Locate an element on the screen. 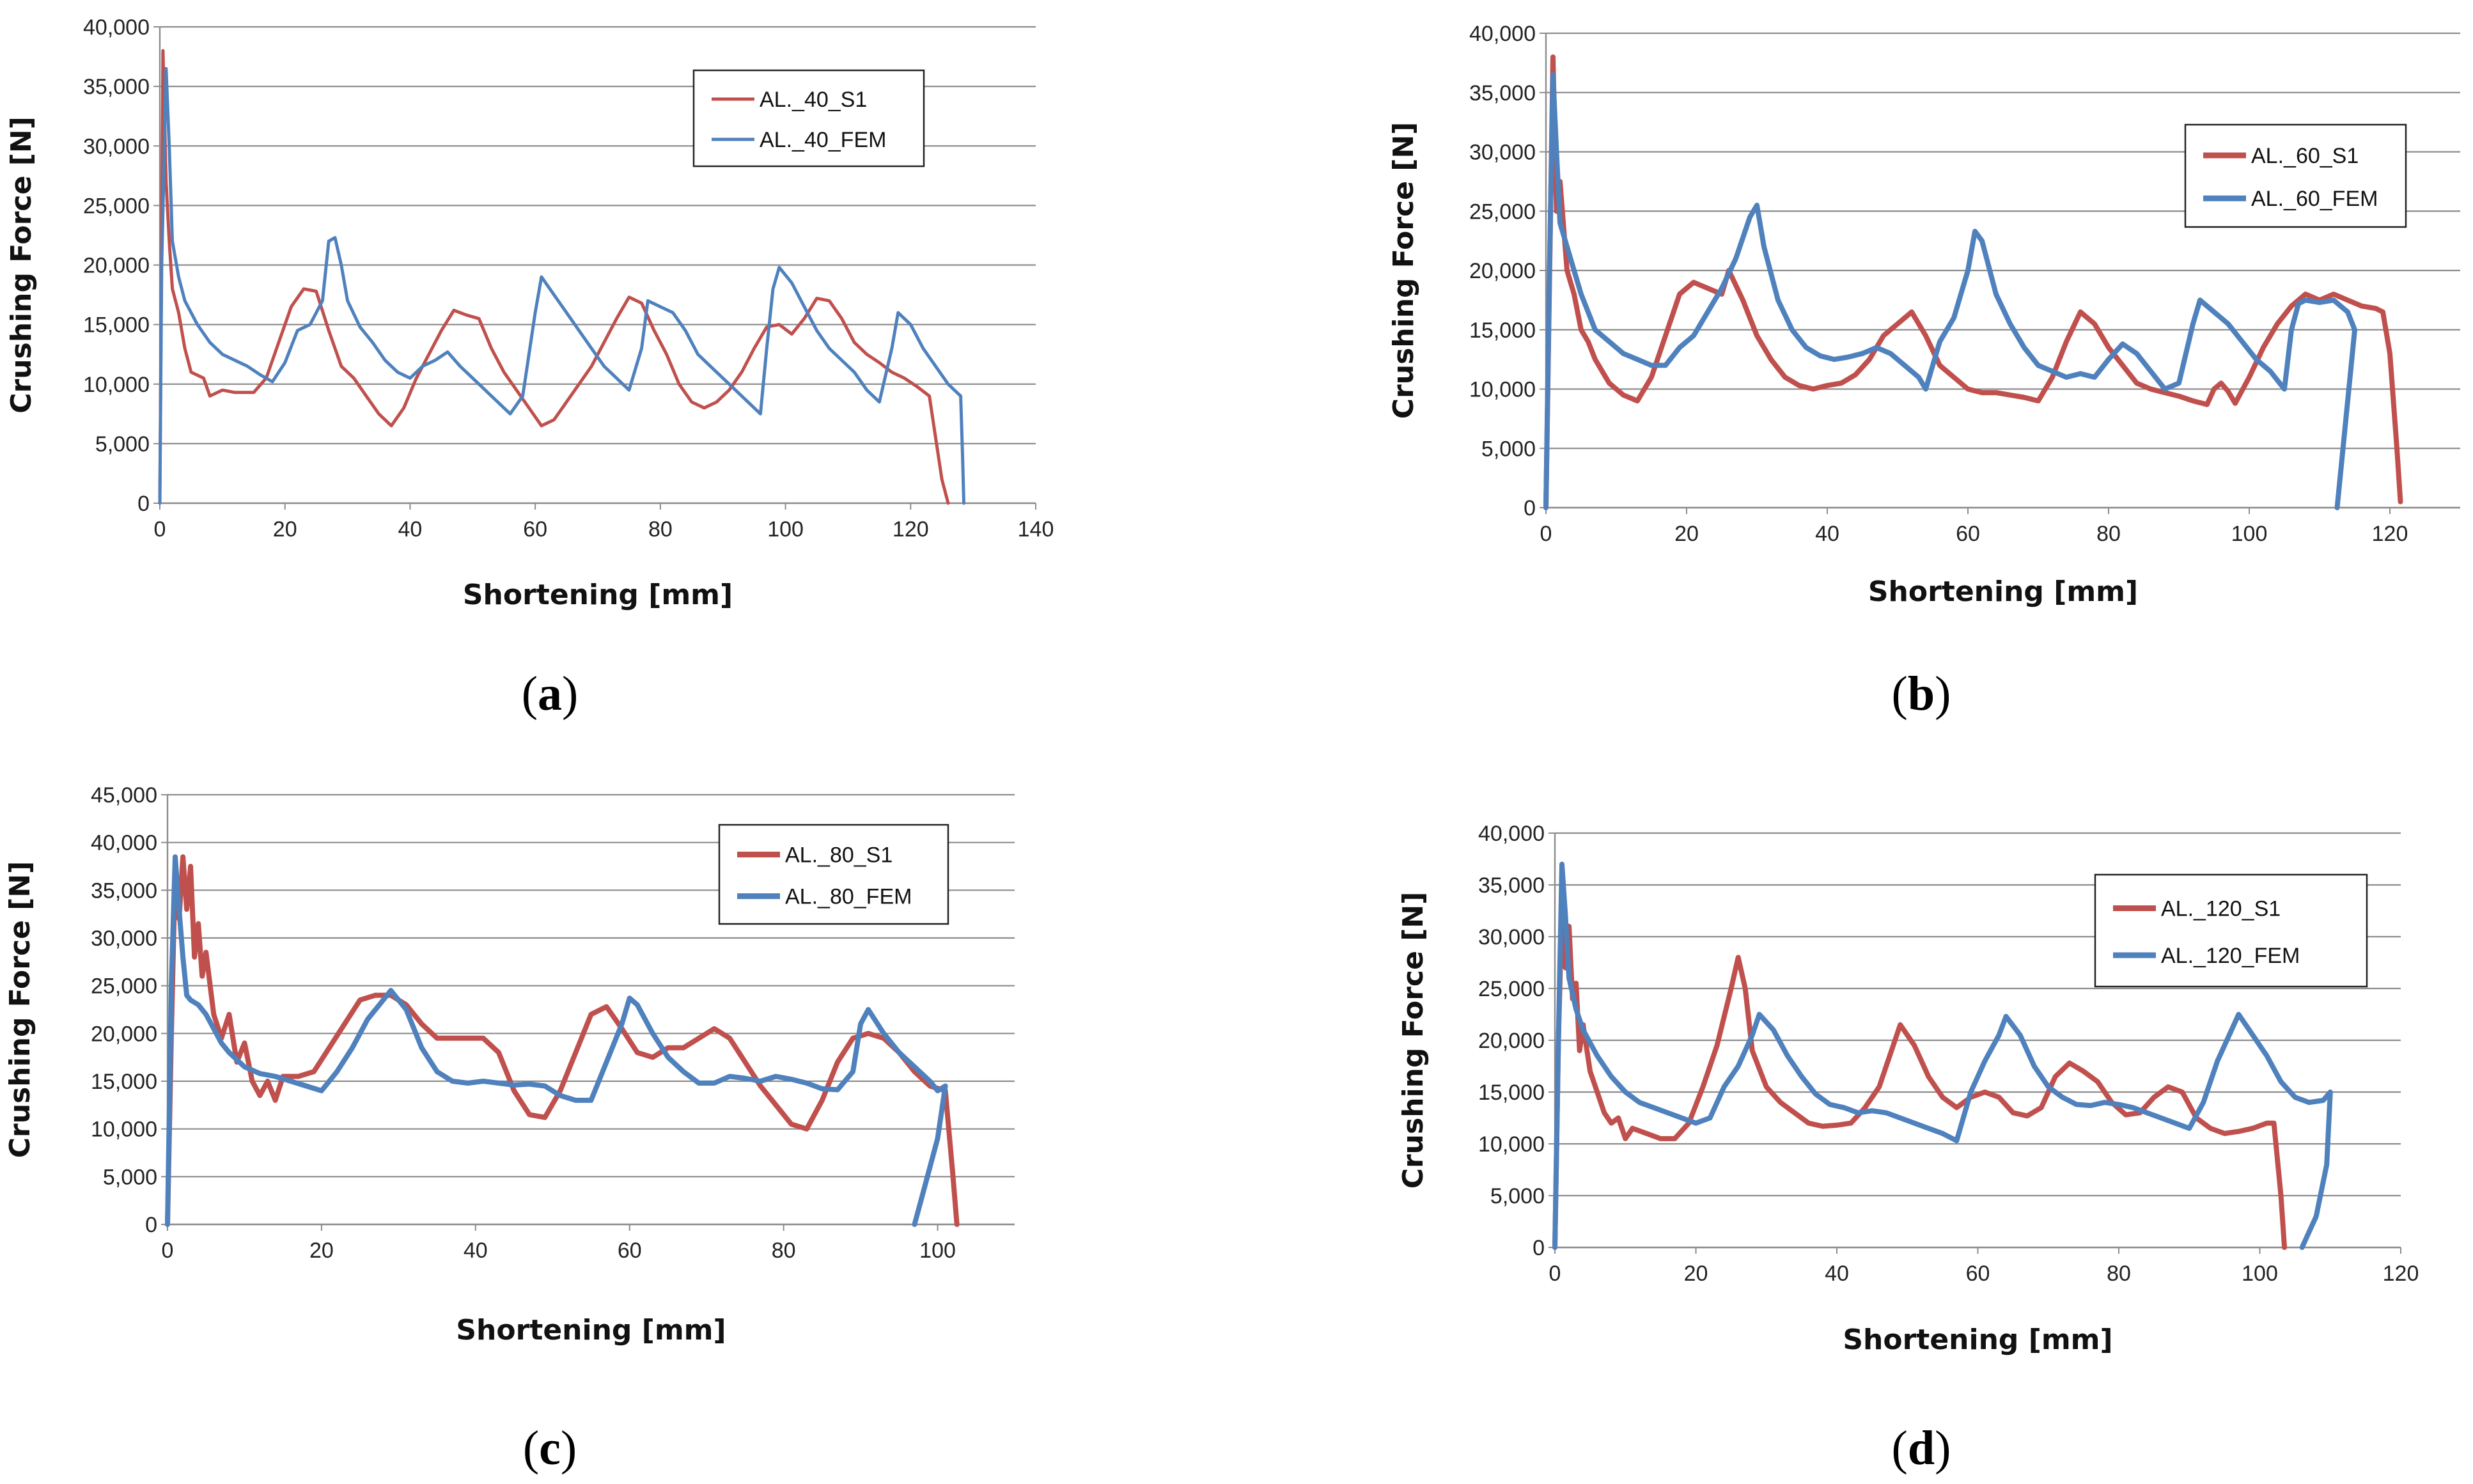 This screenshot has width=2473, height=1484. legend-label: AL._120_S1 is located at coordinates (2221, 909).